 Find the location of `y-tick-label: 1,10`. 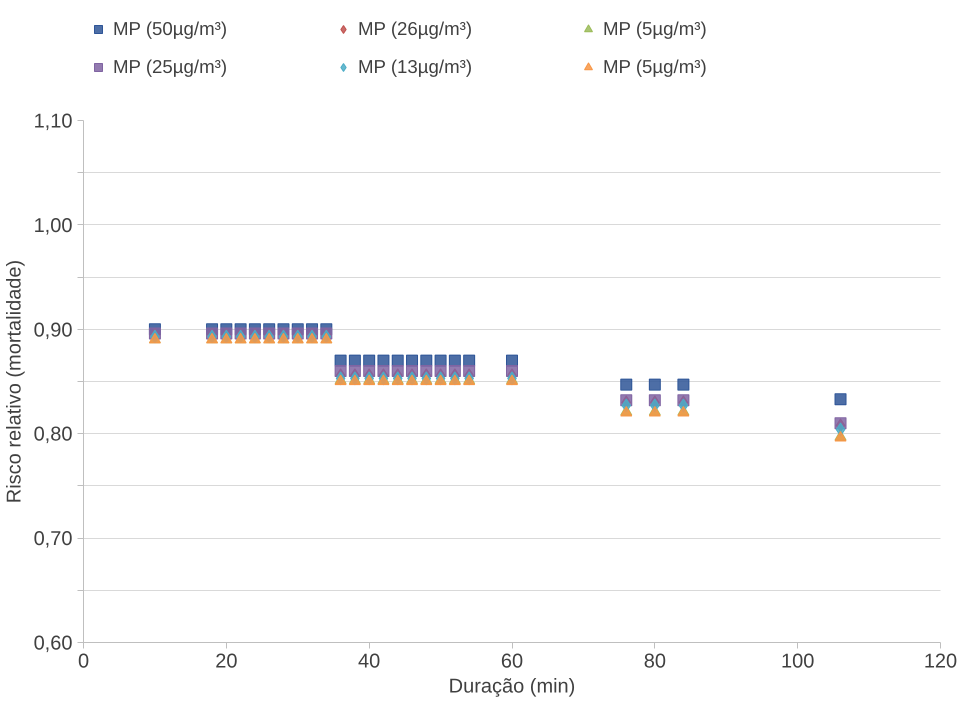

y-tick-label: 1,10 is located at coordinates (53, 121).